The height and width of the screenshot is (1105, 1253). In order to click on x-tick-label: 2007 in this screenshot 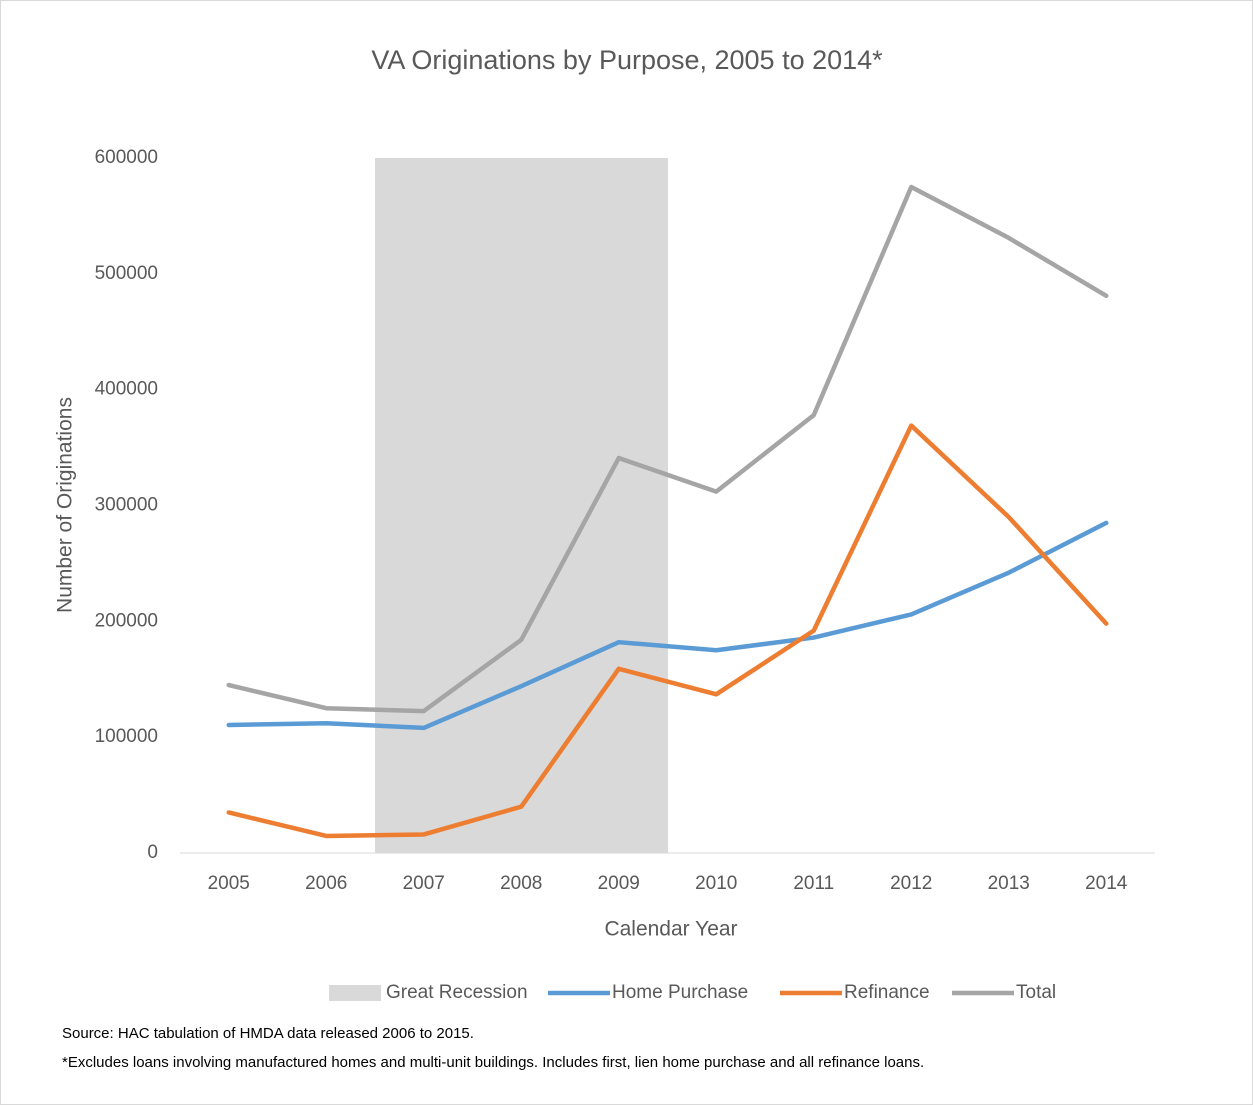, I will do `click(424, 883)`.